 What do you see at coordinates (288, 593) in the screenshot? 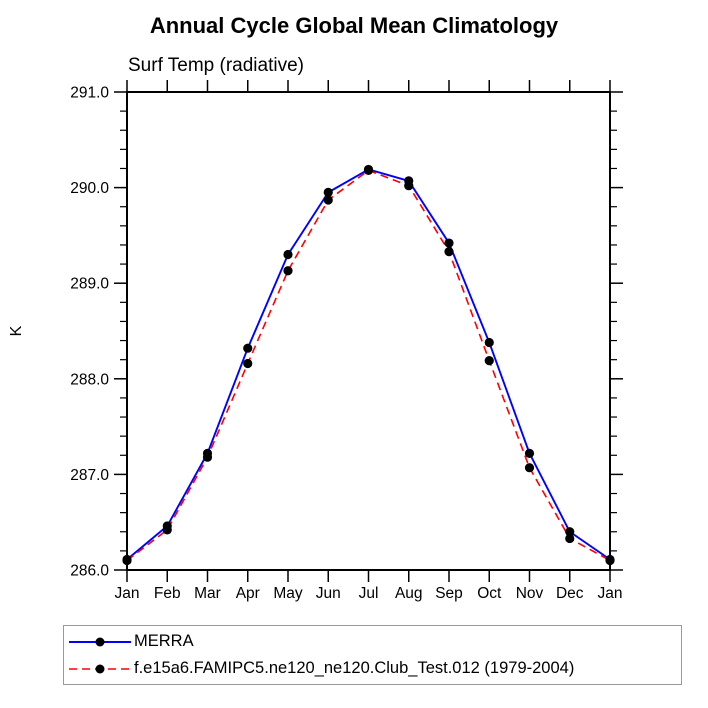
I see `x-tick-label: May` at bounding box center [288, 593].